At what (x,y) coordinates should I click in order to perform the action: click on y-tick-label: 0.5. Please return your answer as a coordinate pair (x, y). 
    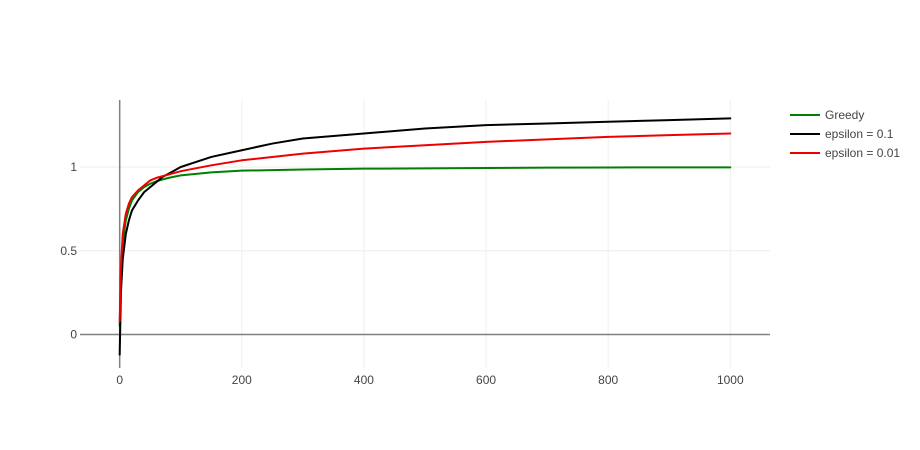
    Looking at the image, I should click on (68, 251).